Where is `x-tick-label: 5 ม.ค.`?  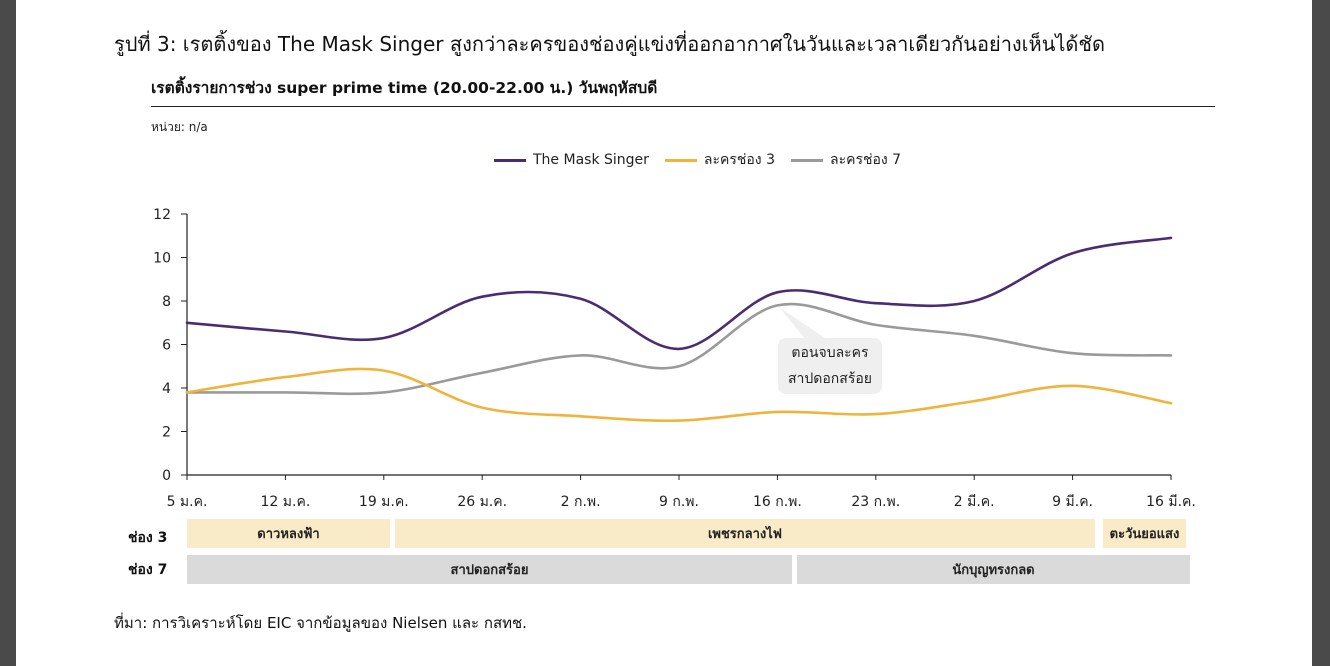 x-tick-label: 5 ม.ค. is located at coordinates (187, 502).